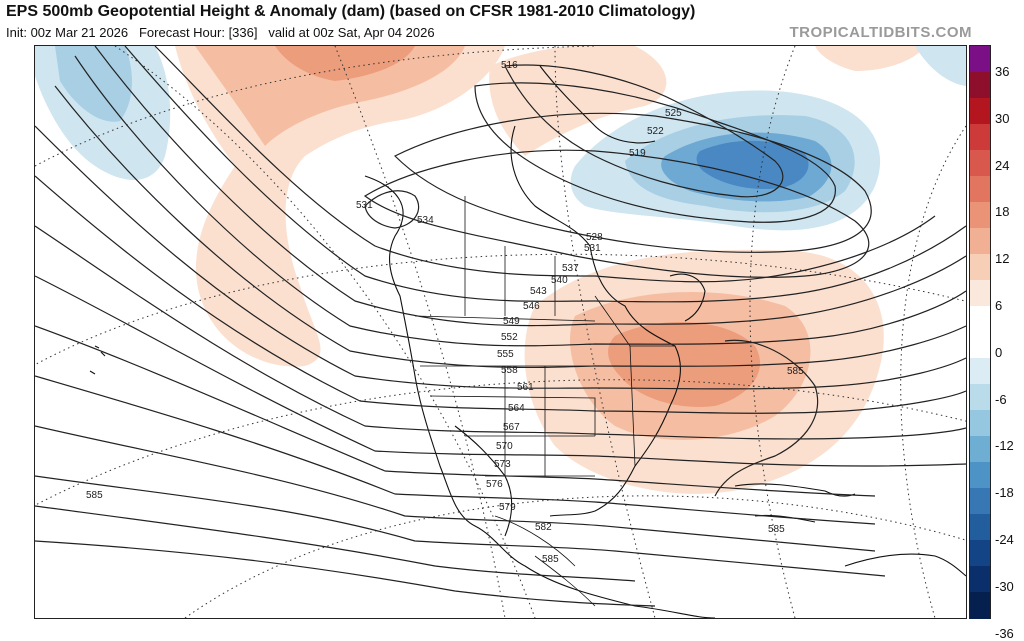  Describe the element at coordinates (570, 268) in the screenshot. I see `contour-label-537: 537` at that location.